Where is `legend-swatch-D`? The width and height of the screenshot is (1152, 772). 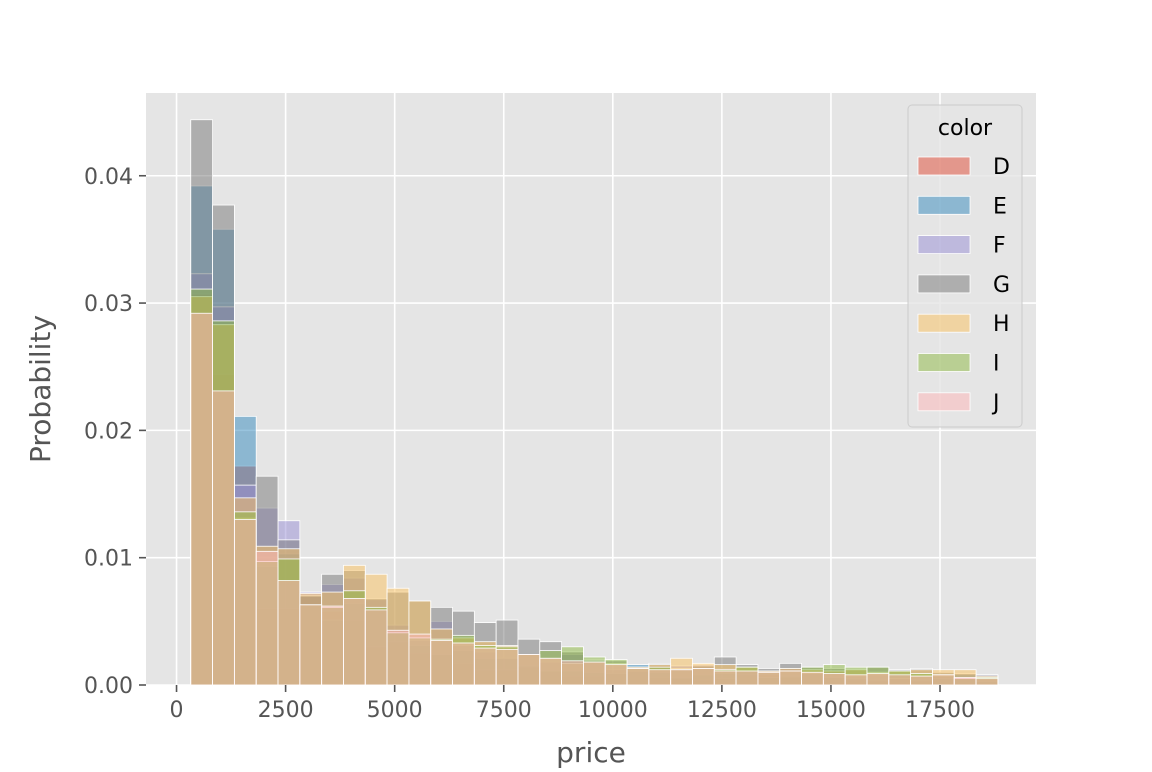 legend-swatch-D is located at coordinates (944, 166).